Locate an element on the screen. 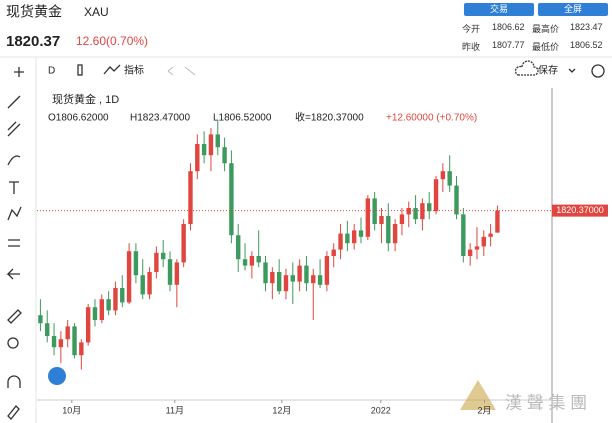 This screenshot has height=423, width=612. x-tick-label: 12月 is located at coordinates (281, 410).